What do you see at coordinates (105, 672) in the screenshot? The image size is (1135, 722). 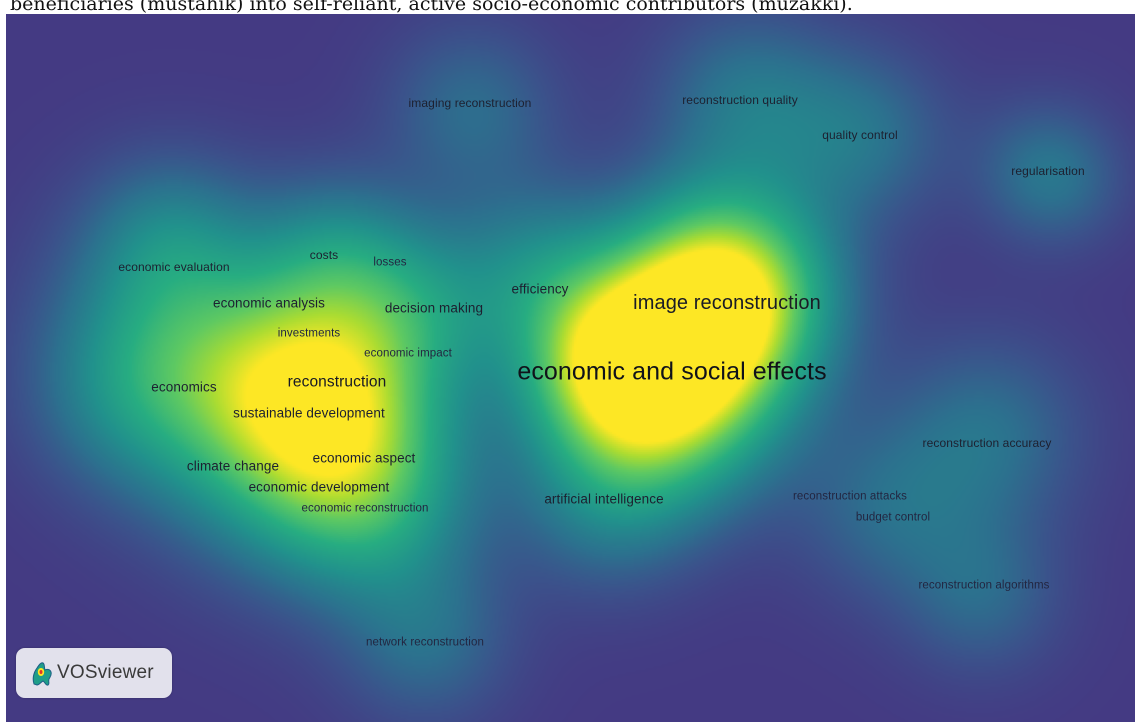 I see `logo-text: VOSviewer` at bounding box center [105, 672].